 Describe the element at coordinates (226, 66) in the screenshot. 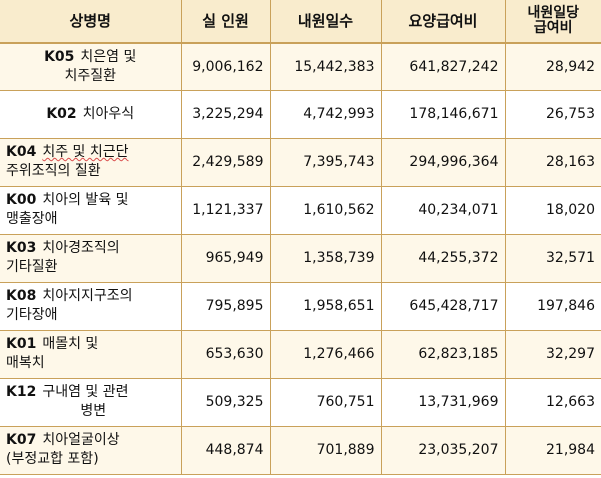

I see `patients-cell: 9,006,162` at that location.